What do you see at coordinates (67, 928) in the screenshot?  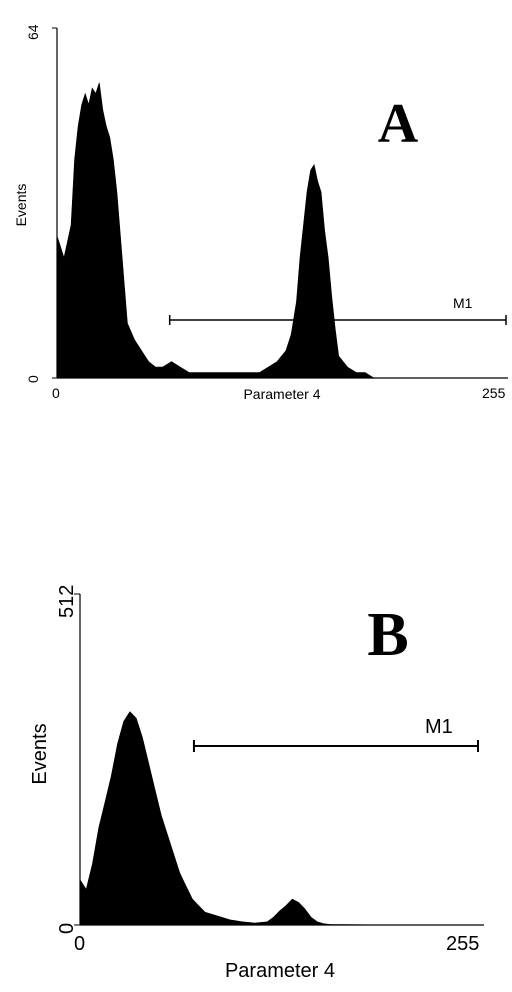 I see `panel-b-y-min-tick-label: 0` at bounding box center [67, 928].